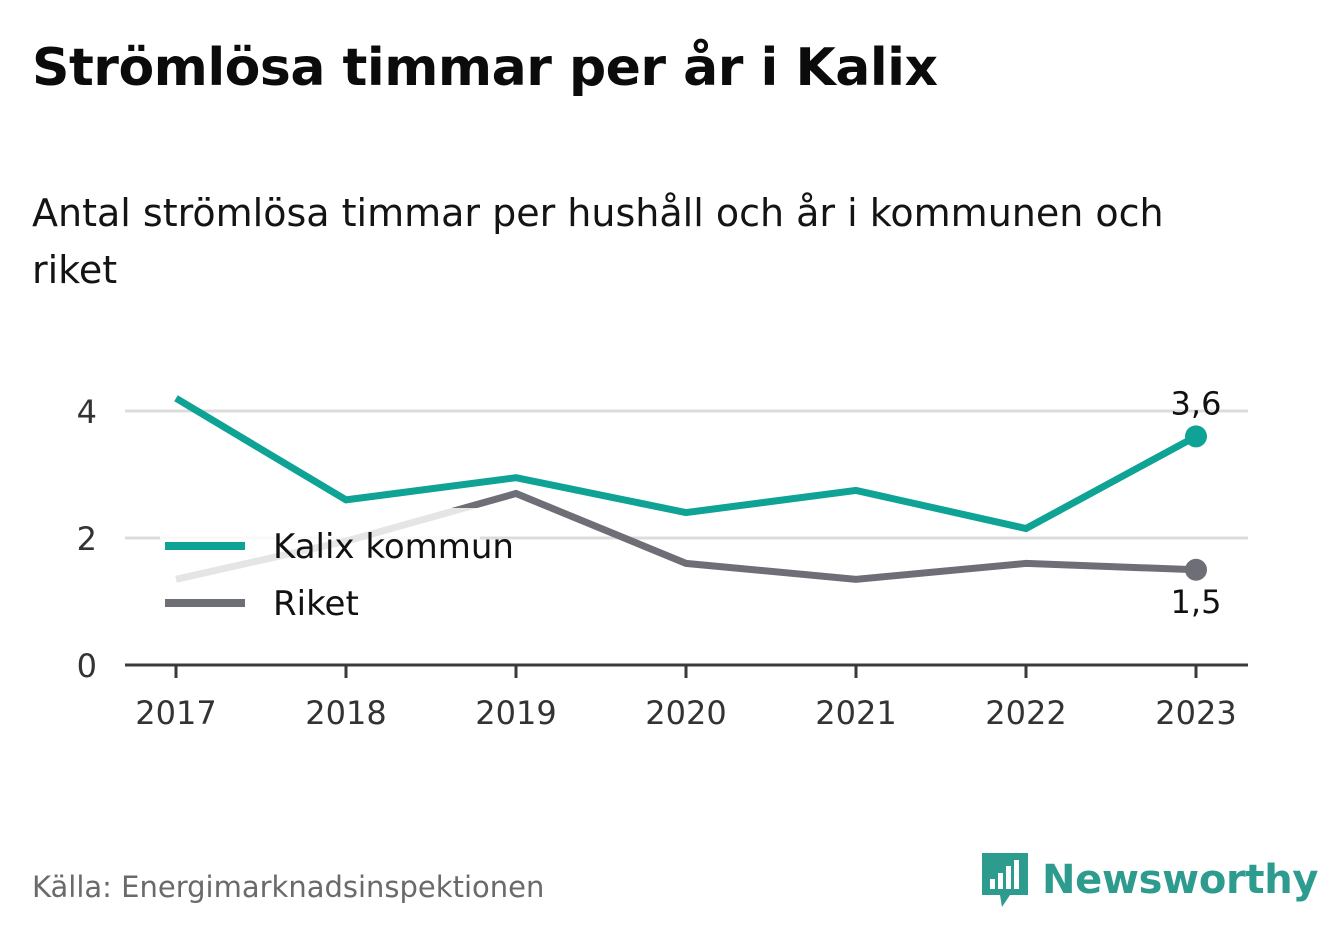  I want to click on data-label: 1,5, so click(1196, 602).